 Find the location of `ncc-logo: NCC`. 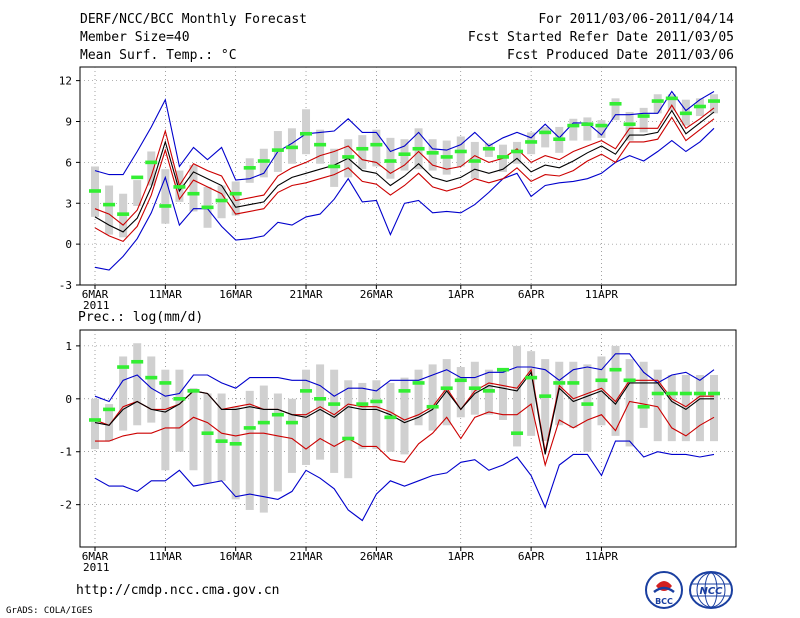

ncc-logo: NCC is located at coordinates (711, 590).